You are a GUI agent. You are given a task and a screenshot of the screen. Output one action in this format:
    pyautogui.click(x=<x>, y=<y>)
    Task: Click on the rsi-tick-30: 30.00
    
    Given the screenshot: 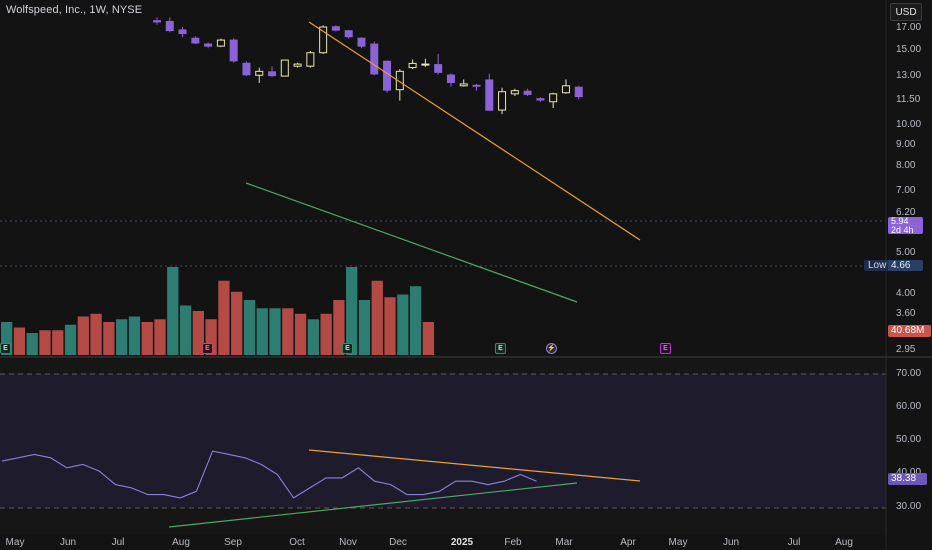 What is the action you would take?
    pyautogui.click(x=909, y=506)
    